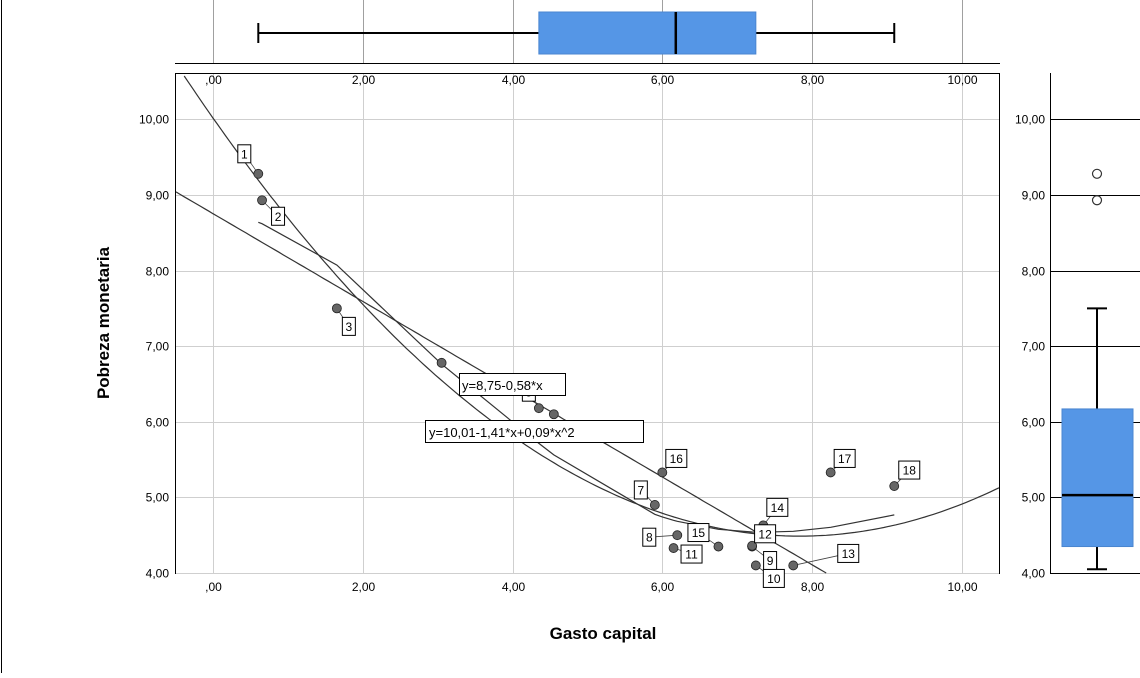 The image size is (1140, 678). Describe the element at coordinates (103, 322) in the screenshot. I see `y-axis-title: Pobreza monetaria` at that location.